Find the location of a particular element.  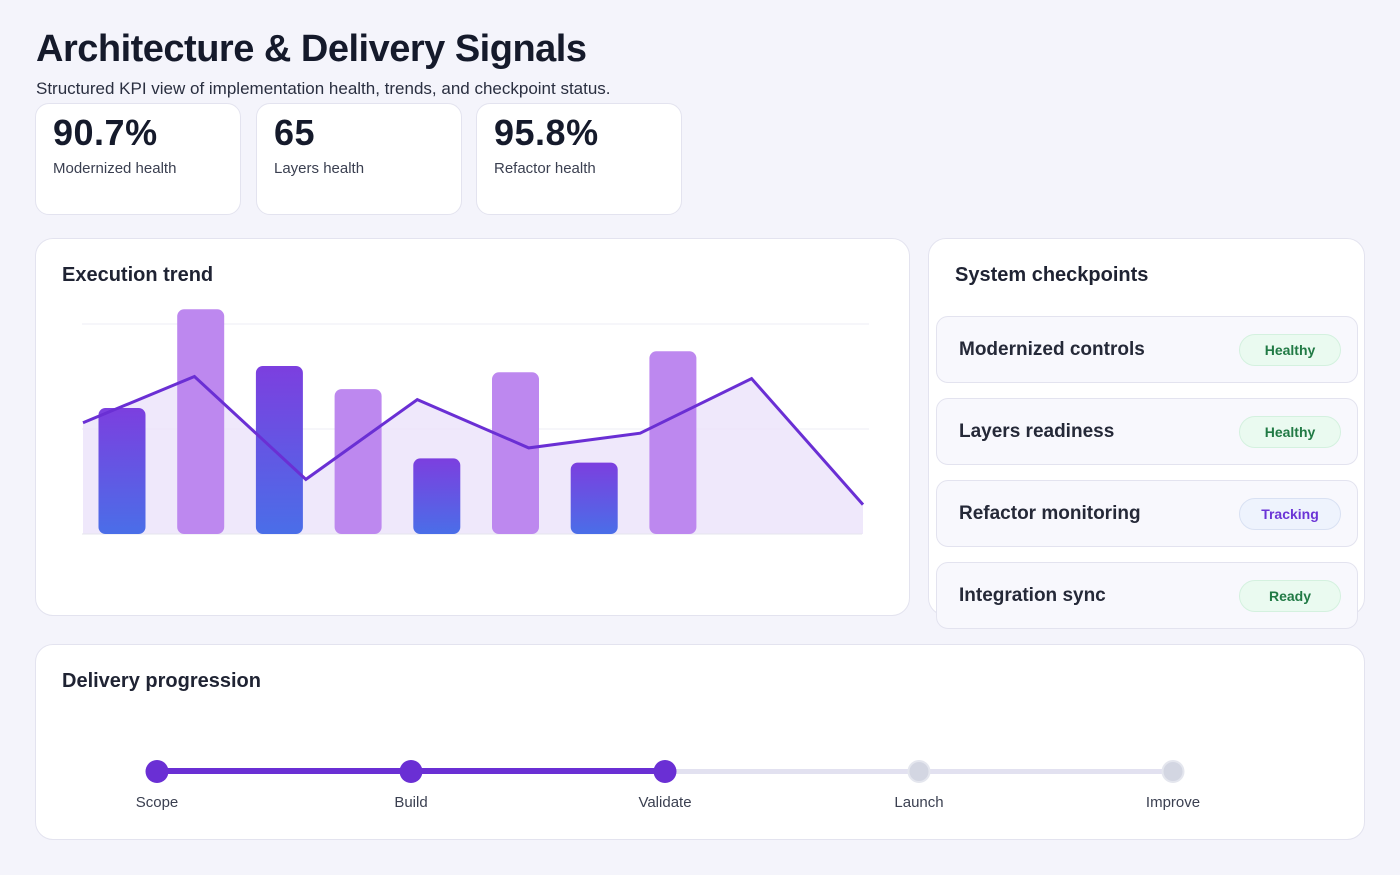

status-badge: Tracking is located at coordinates (1290, 513).